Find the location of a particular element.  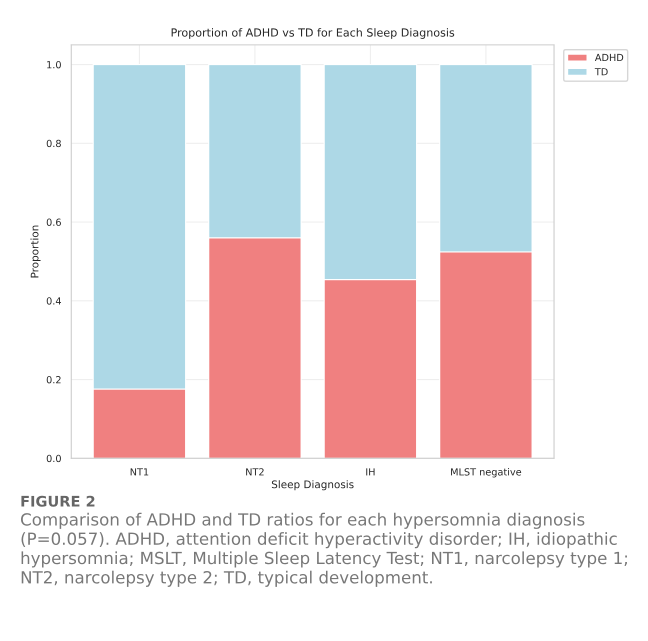

chart-title: Proportion of ADHD vs TD for Each Sleep Diagnosis is located at coordinates (313, 33).